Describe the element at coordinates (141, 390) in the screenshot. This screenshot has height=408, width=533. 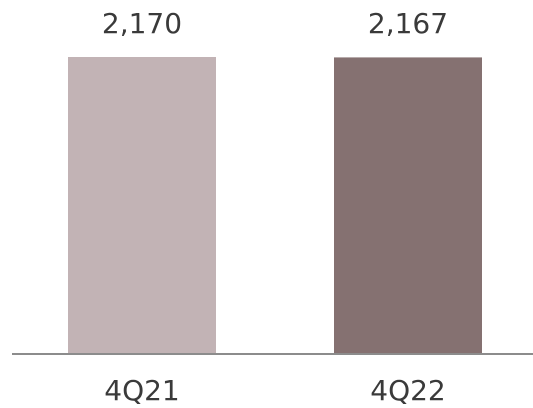
I see `x-tick-label-4q21: 4Q21` at that location.